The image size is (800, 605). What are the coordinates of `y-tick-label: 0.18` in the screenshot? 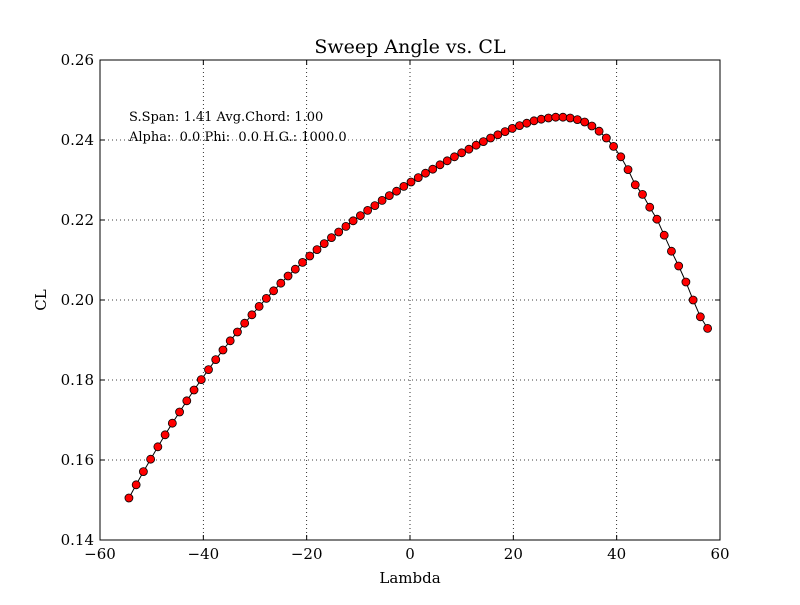 It's located at (77, 380).